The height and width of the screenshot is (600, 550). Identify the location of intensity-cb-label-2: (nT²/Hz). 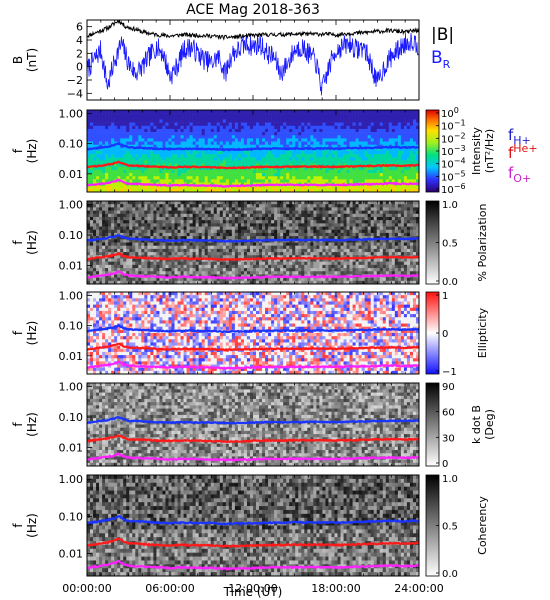
(489, 151).